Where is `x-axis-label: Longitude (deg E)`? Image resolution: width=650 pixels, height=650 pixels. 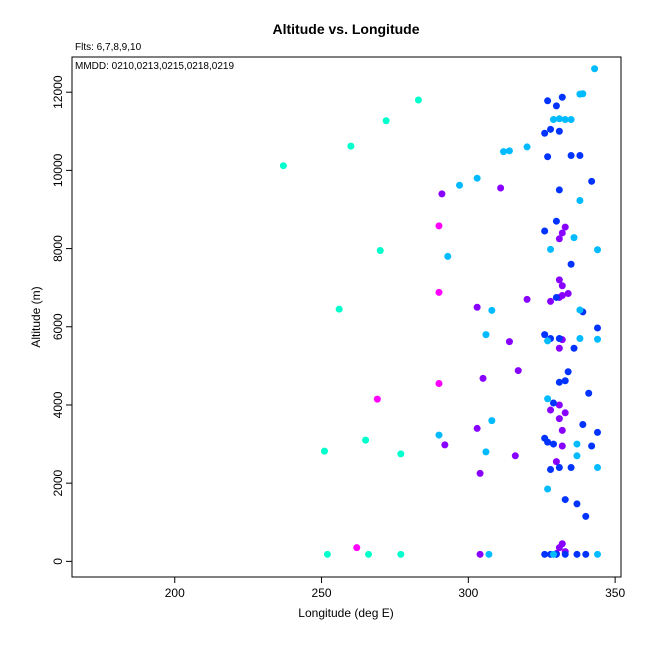
x-axis-label: Longitude (deg E) is located at coordinates (345, 613).